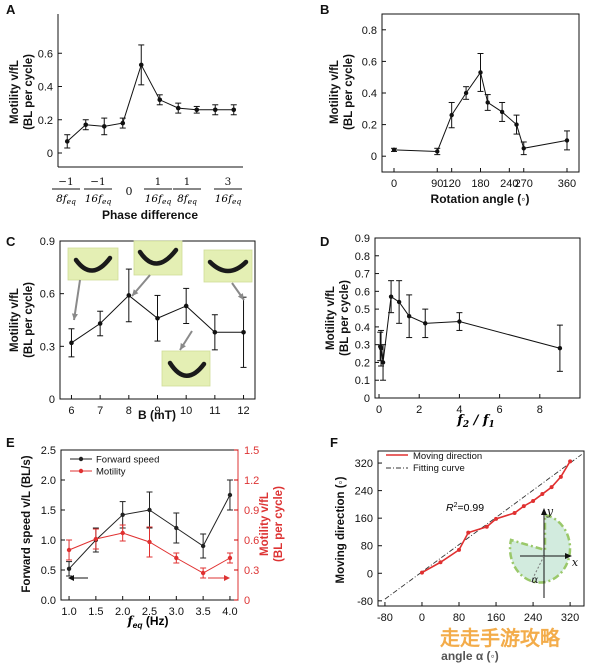  Describe the element at coordinates (48, 601) in the screenshot. I see `y-tick-label: 0.0` at that location.